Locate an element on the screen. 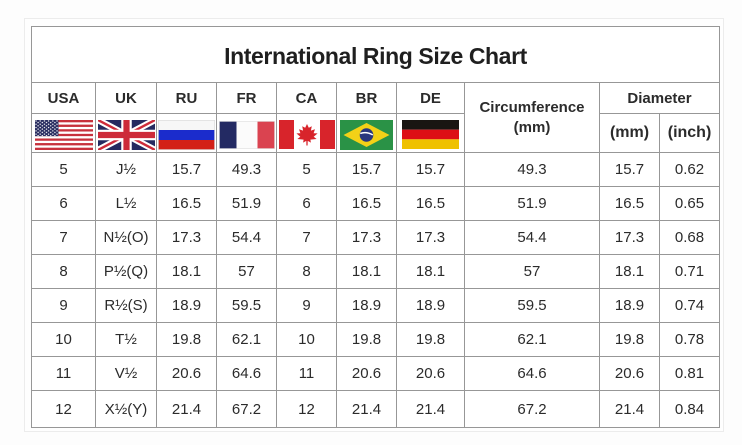 The image size is (742, 445). cell-ru: 19.8 is located at coordinates (186, 339).